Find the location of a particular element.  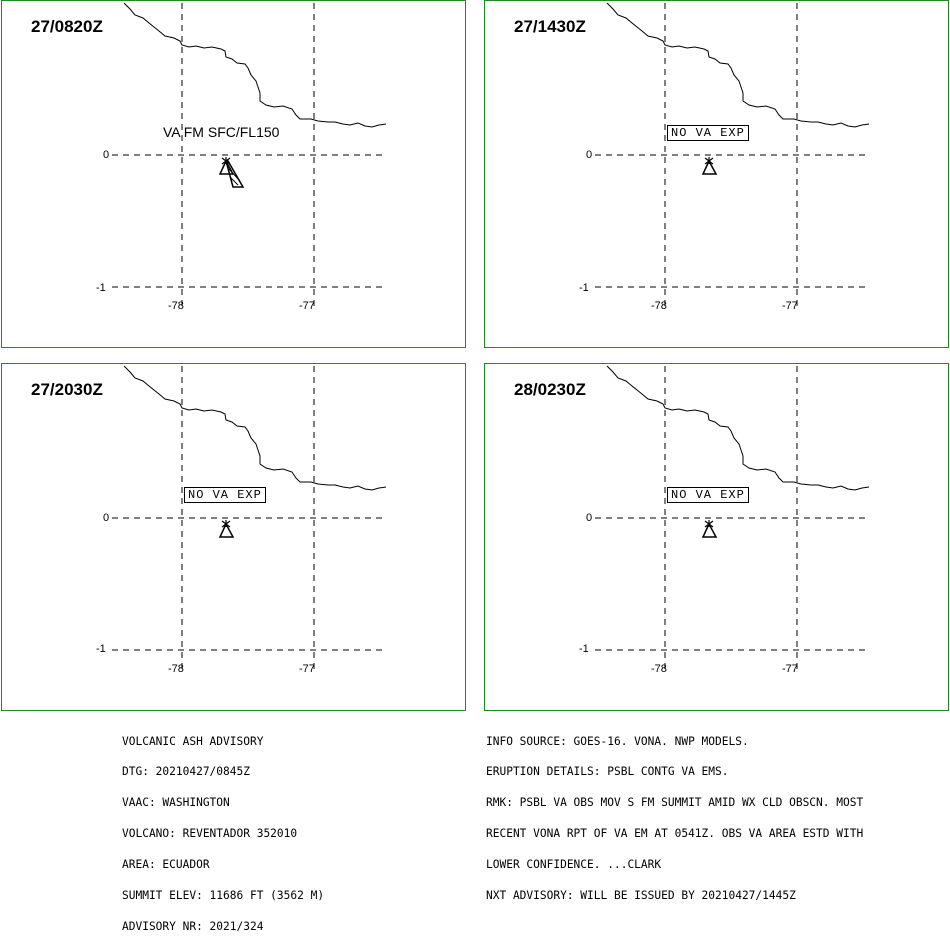

advisory-line: ADVISORY NR: 2021/324 is located at coordinates (193, 926).